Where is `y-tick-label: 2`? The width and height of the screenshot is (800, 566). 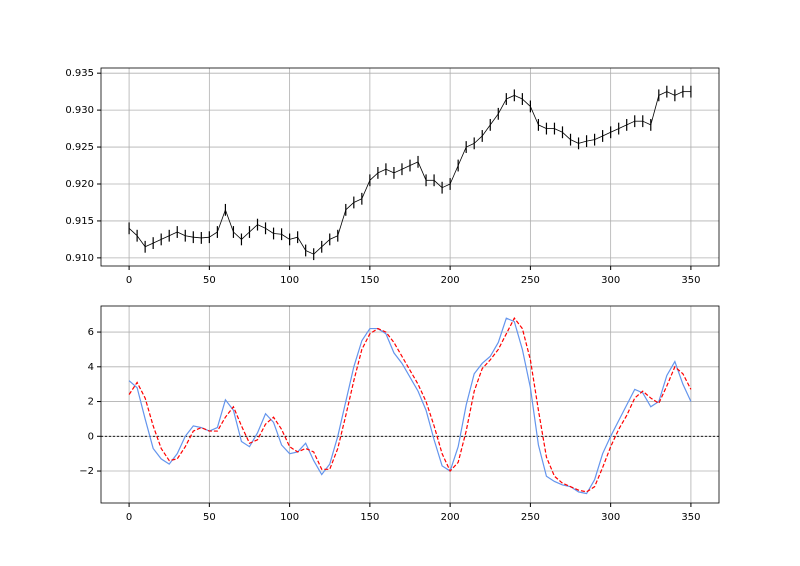 y-tick-label: 2 is located at coordinates (91, 402).